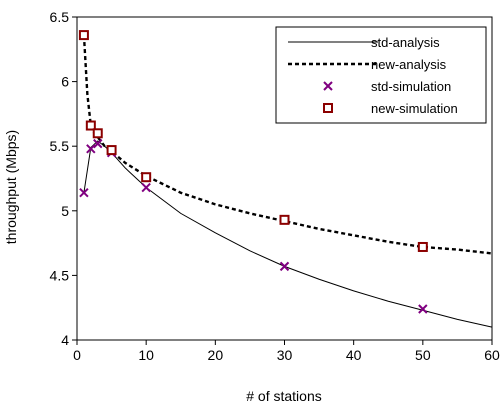  Describe the element at coordinates (11, 187) in the screenshot. I see `y-axis-title: throughput (Mbps)` at that location.